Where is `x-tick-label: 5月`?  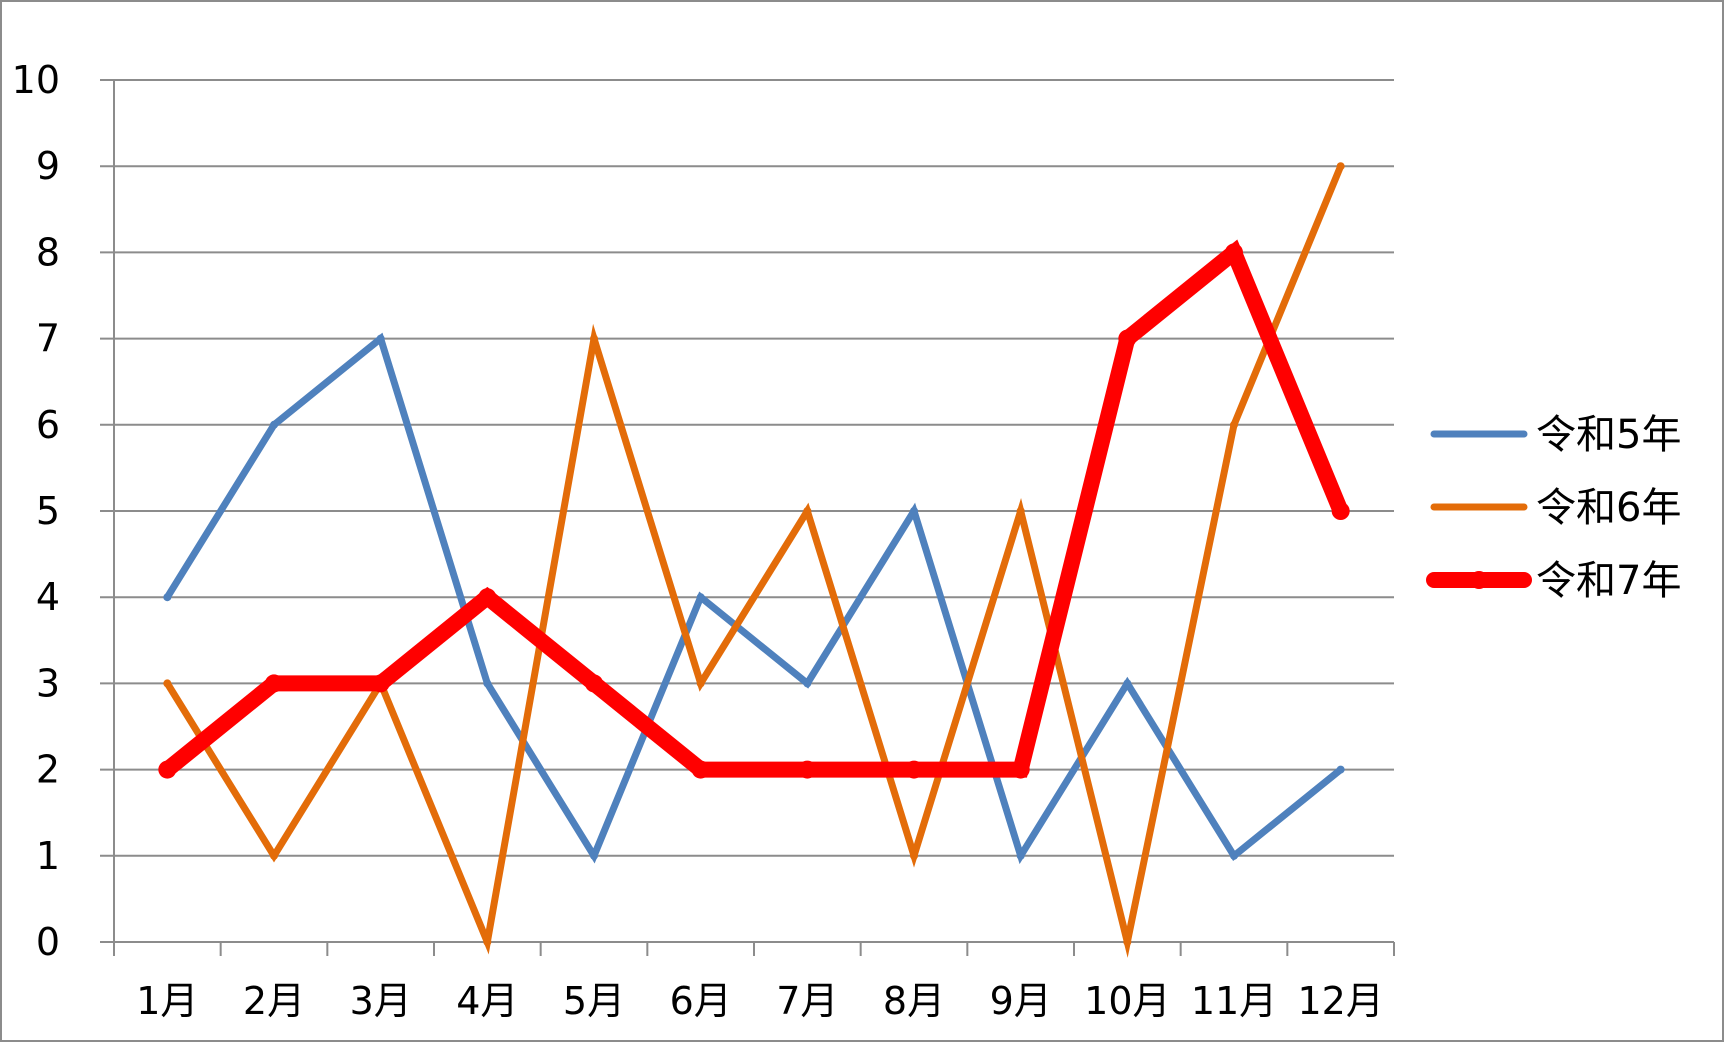 x-tick-label: 5月 is located at coordinates (594, 1001).